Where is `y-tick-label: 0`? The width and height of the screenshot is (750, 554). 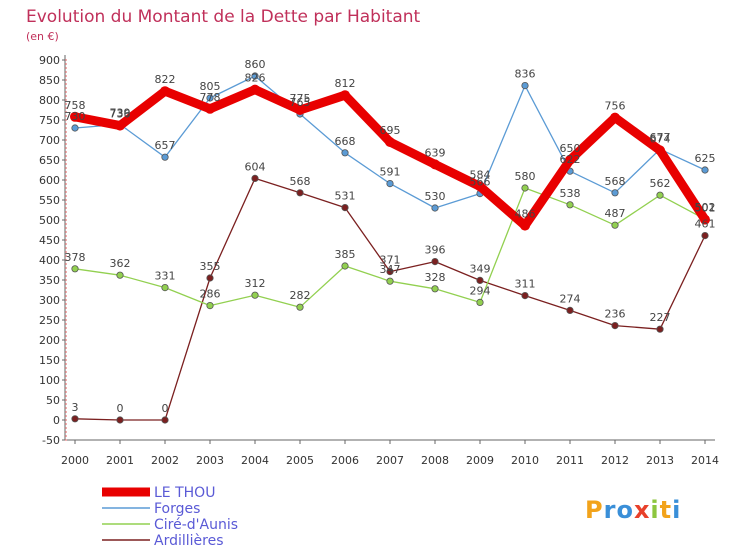 y-tick-label: 0 is located at coordinates (56, 420).